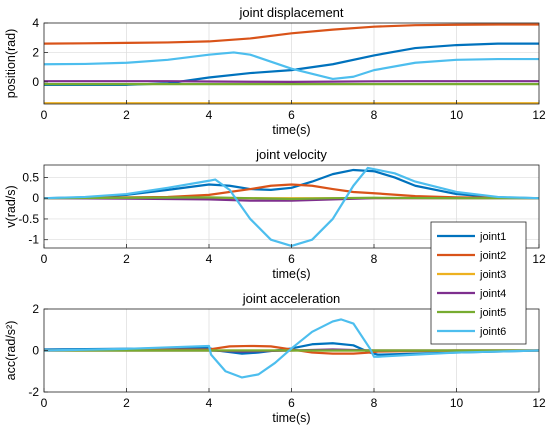 The height and width of the screenshot is (433, 550). Describe the element at coordinates (28, 219) in the screenshot. I see `y-tick-label: -0.5` at that location.